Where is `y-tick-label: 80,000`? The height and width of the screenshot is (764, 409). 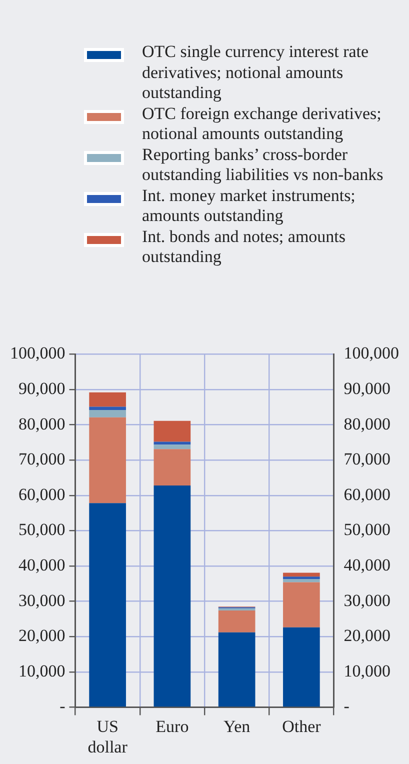
y-tick-label: 80,000 is located at coordinates (42, 424).